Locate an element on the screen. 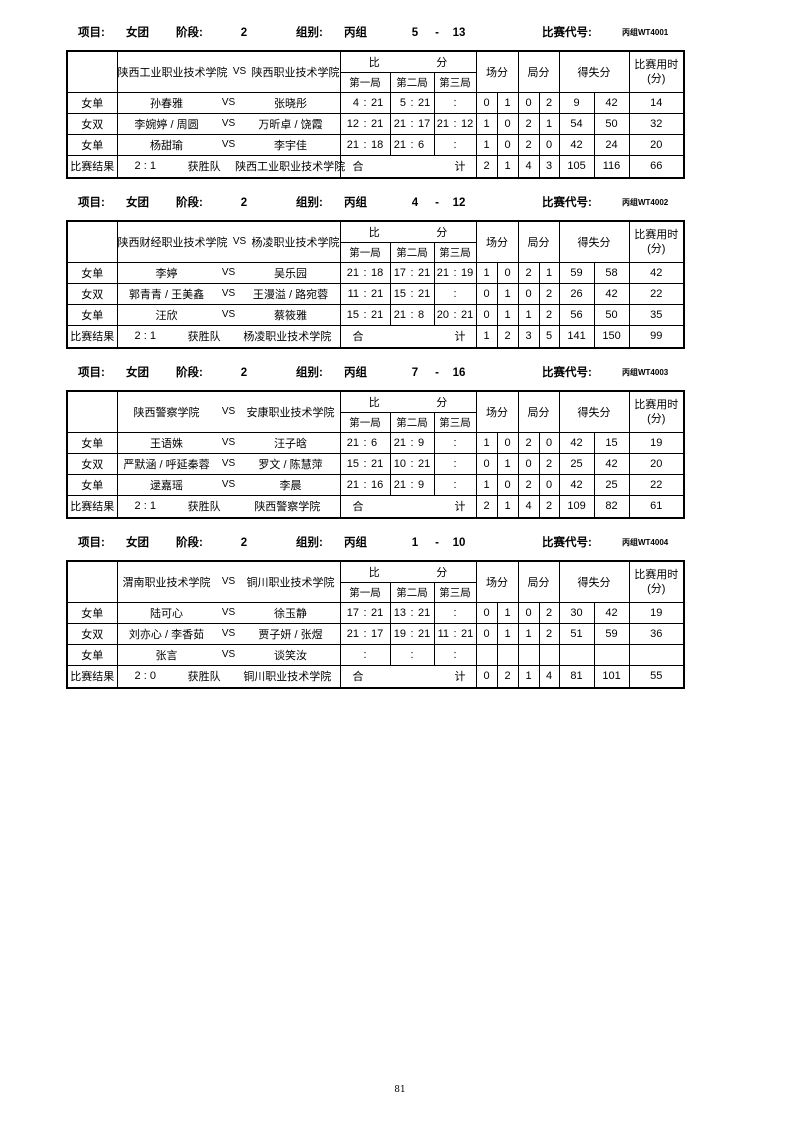 Image resolution: width=800 pixels, height=1131 pixels. points-away: 50 is located at coordinates (611, 123).